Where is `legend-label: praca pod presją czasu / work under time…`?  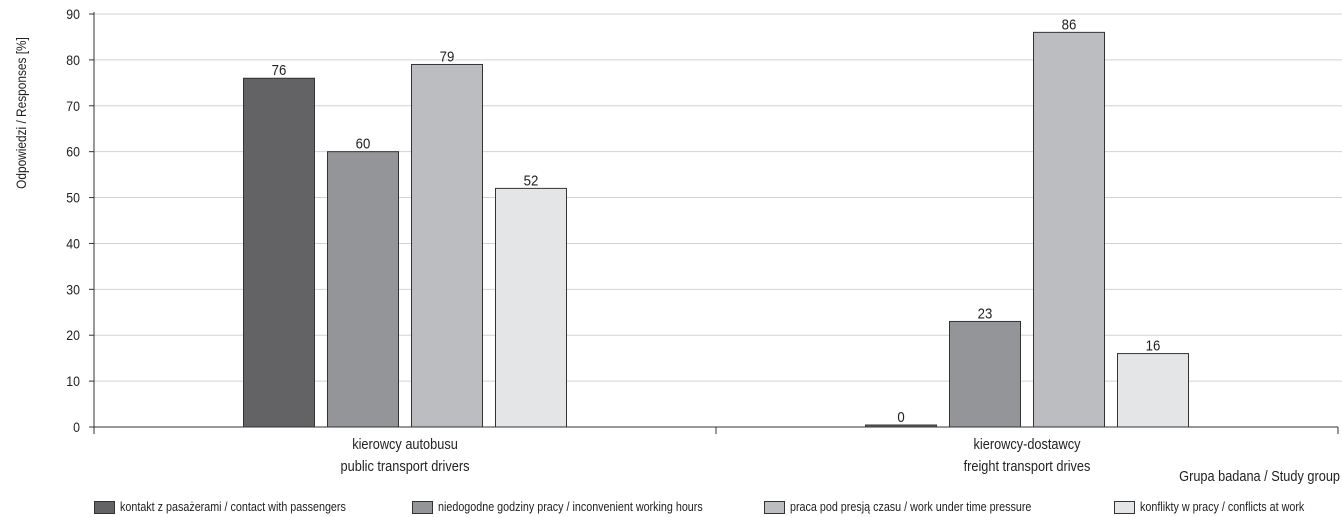 legend-label: praca pod presją czasu / work under time… is located at coordinates (911, 507).